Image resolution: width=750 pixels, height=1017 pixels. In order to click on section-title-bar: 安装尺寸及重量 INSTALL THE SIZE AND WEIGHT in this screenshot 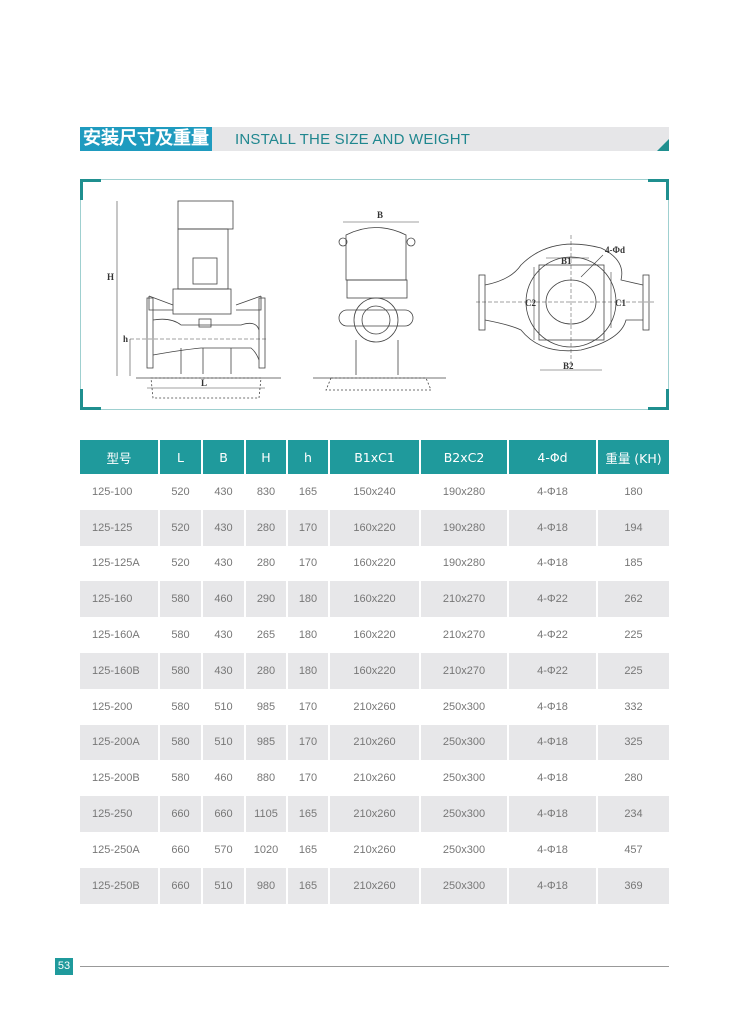, I will do `click(374, 139)`.